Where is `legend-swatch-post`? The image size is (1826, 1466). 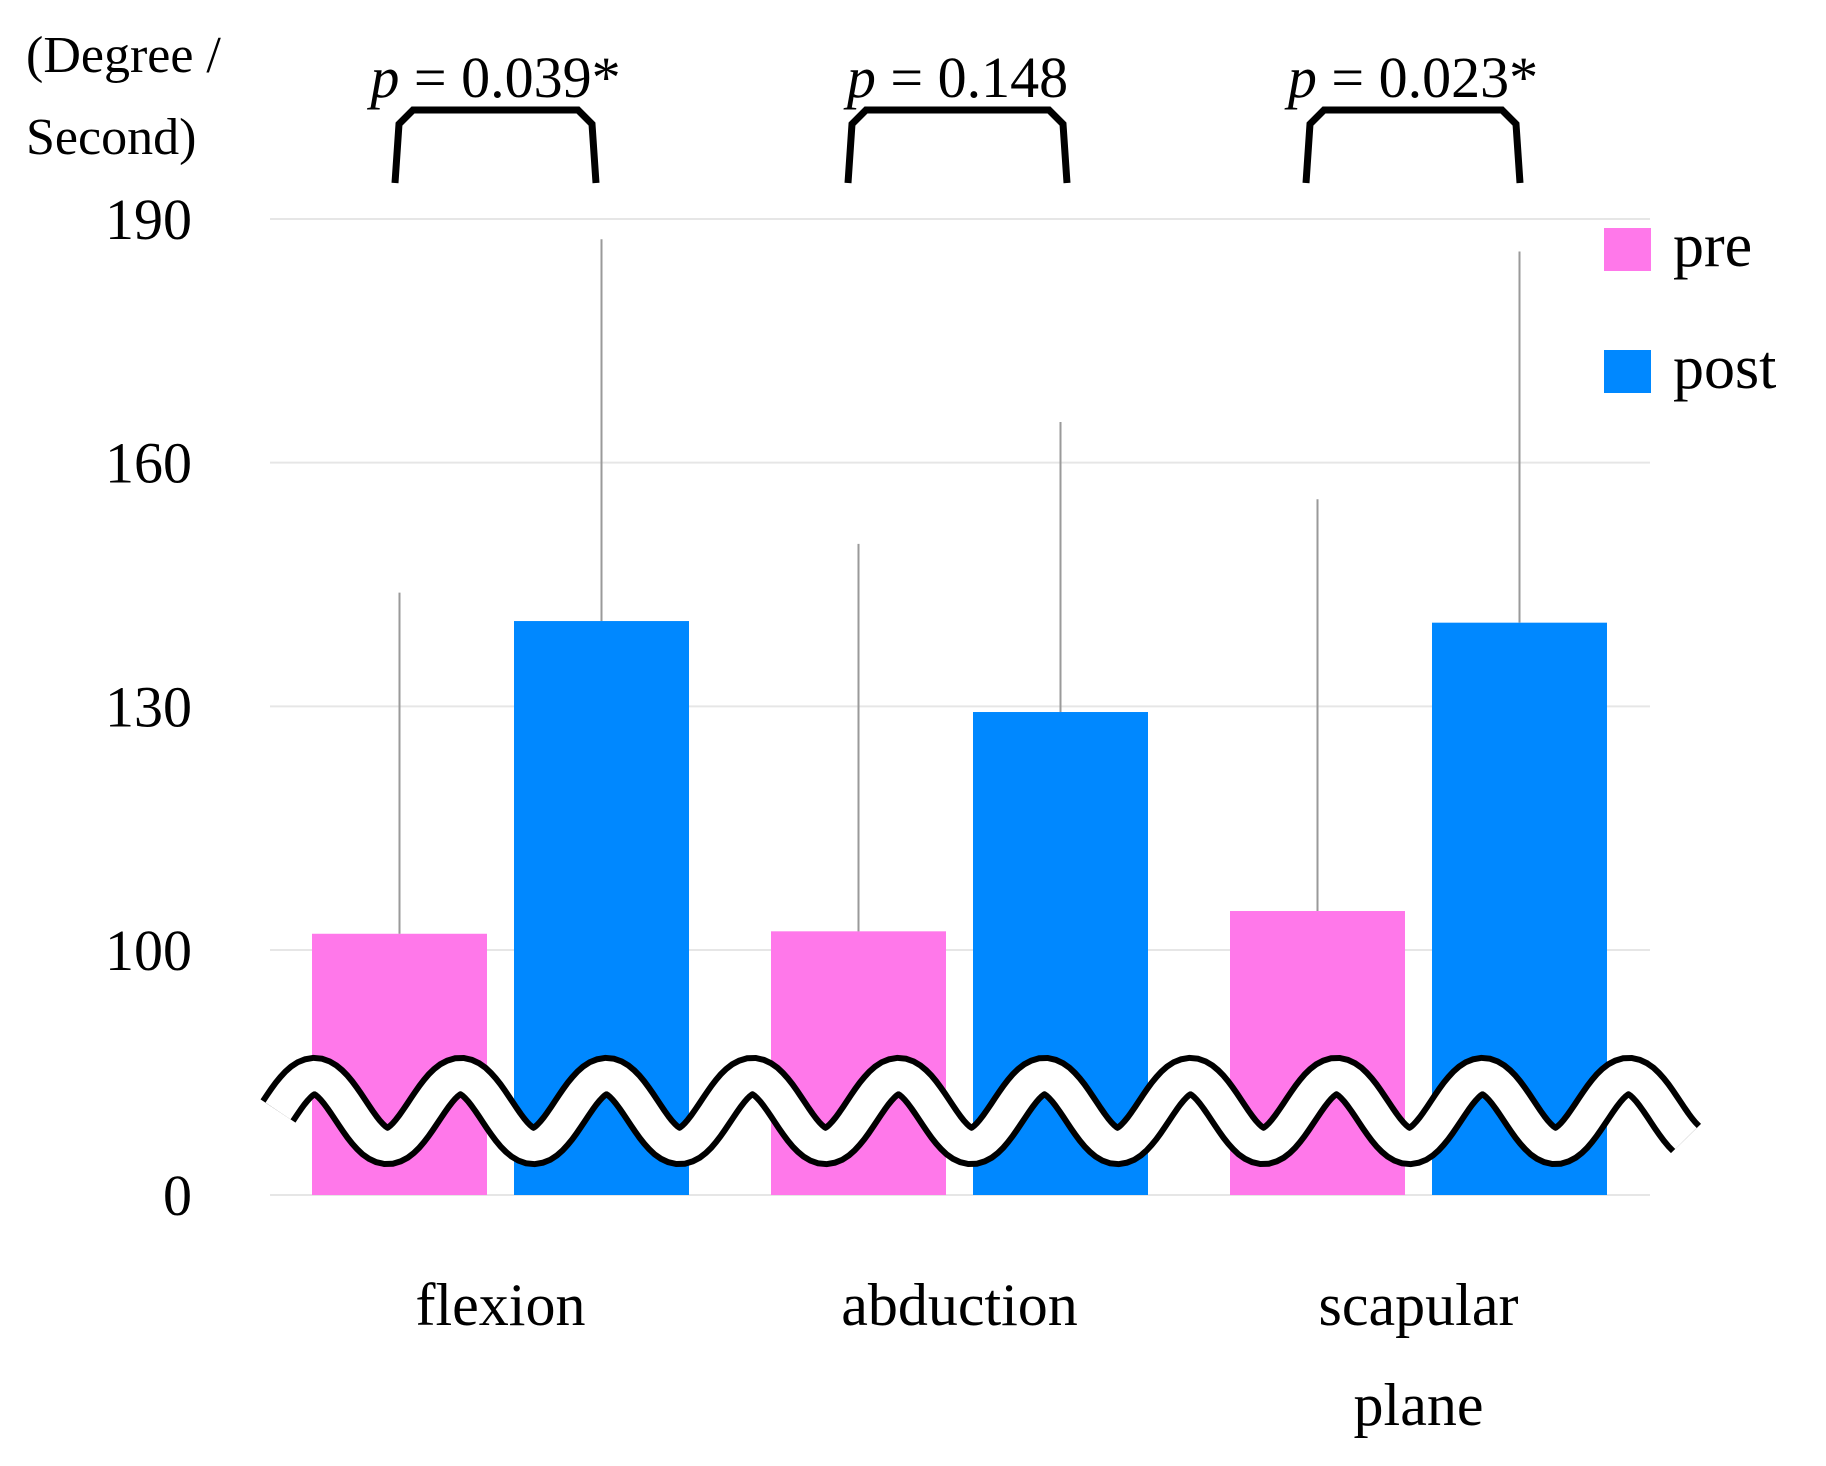 legend-swatch-post is located at coordinates (1627, 371).